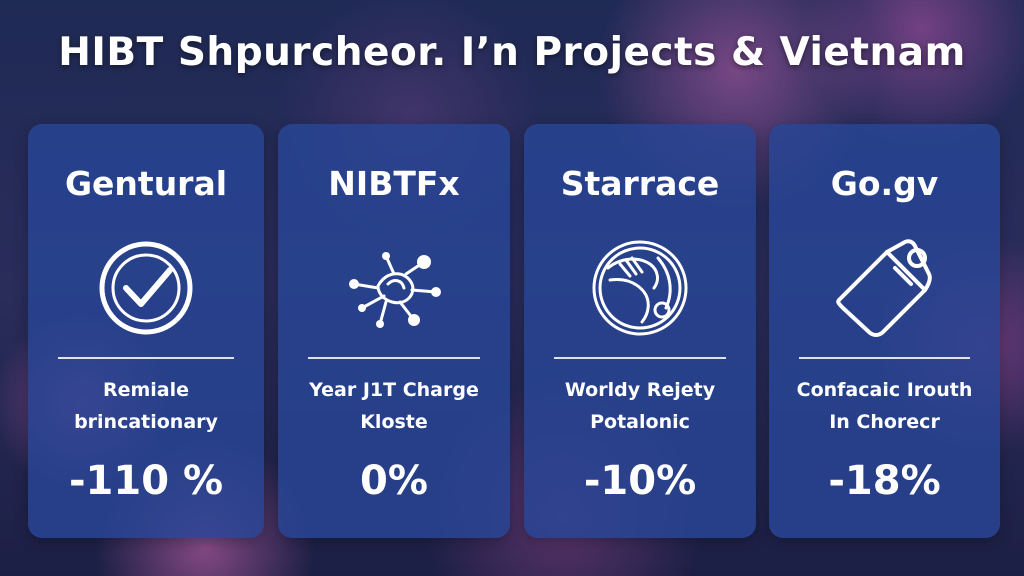  I want to click on card-description: Remiale brincationary, so click(146, 406).